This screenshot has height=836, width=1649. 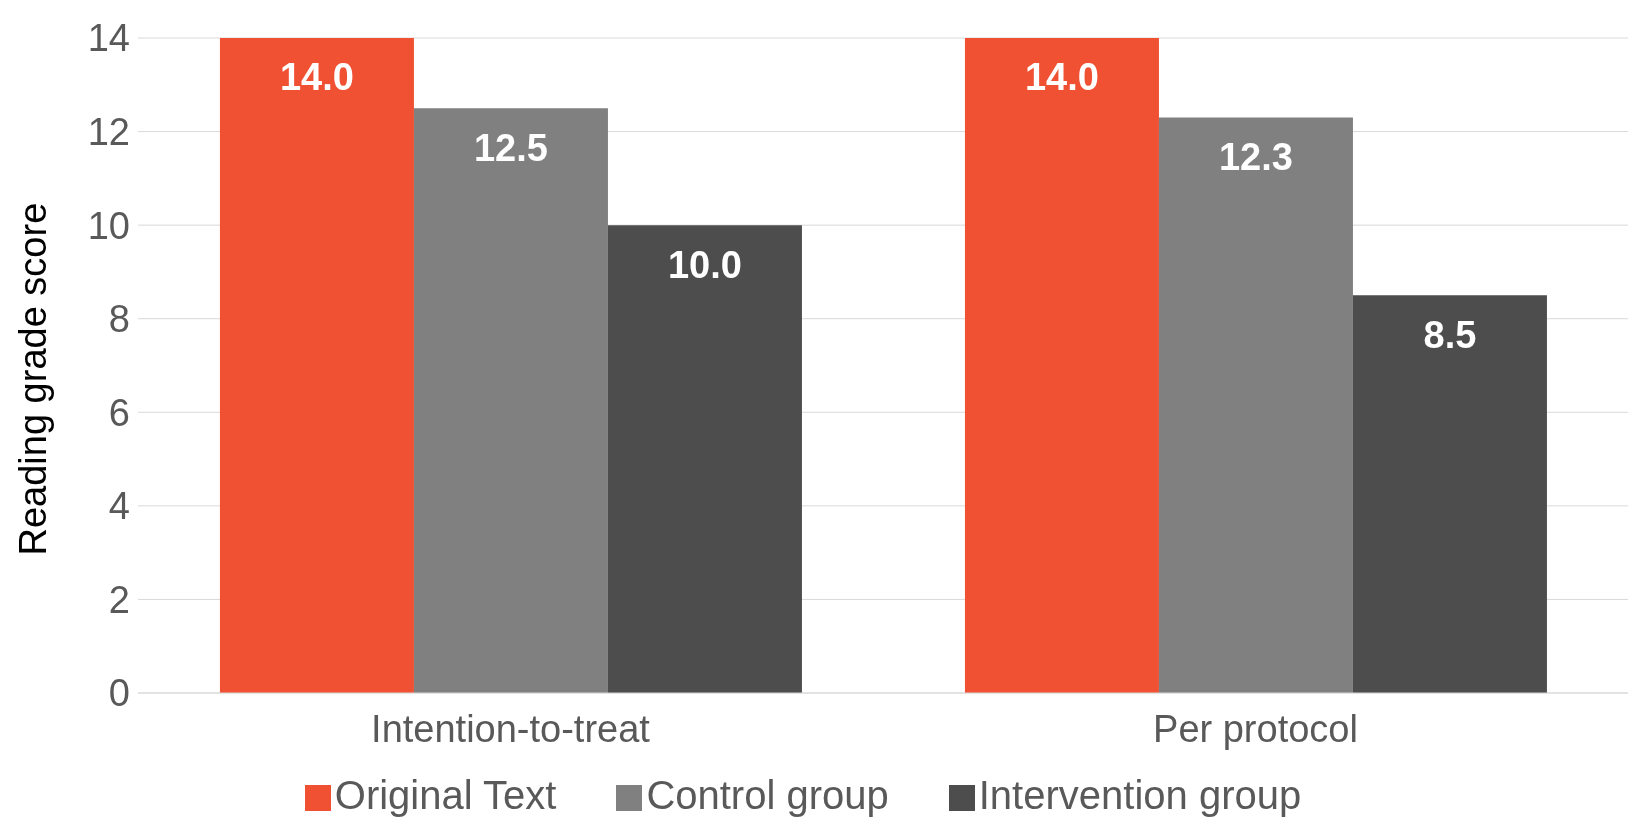 What do you see at coordinates (119, 506) in the screenshot?
I see `y-tick-label: 4` at bounding box center [119, 506].